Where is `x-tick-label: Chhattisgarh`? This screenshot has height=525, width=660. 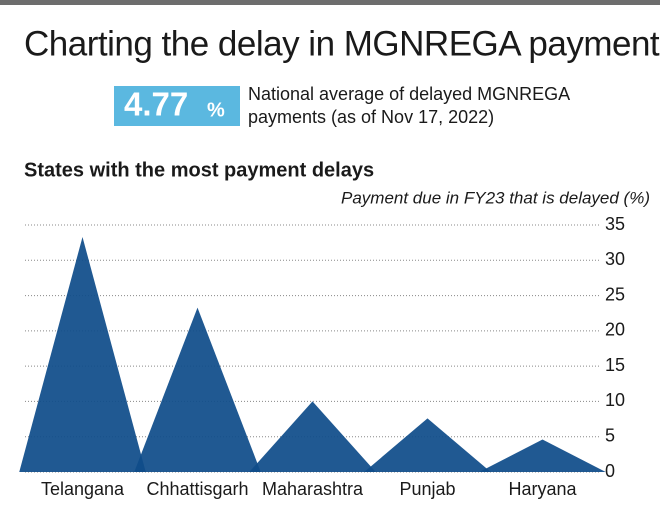
x-tick-label: Chhattisgarh is located at coordinates (197, 489).